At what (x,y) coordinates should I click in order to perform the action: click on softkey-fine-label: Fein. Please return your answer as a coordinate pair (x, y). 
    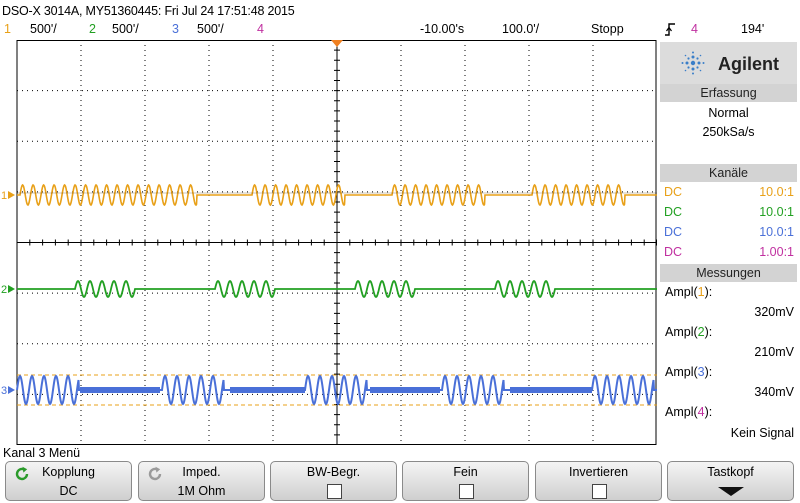
    Looking at the image, I should click on (465, 472).